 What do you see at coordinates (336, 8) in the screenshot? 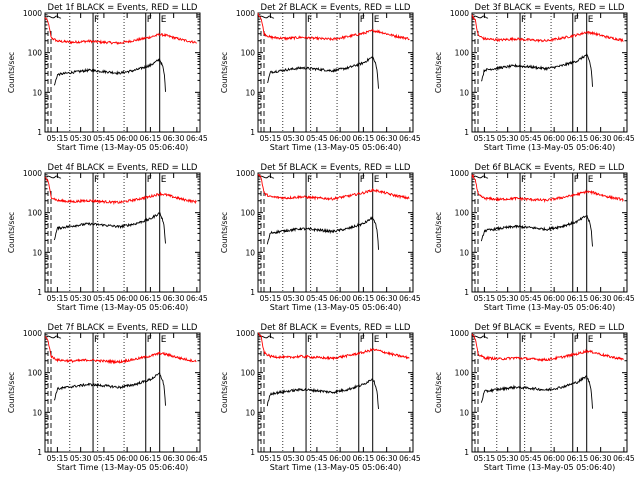
I see `panel-title: Det 2f BLACK = Events, RED = LLD` at bounding box center [336, 8].